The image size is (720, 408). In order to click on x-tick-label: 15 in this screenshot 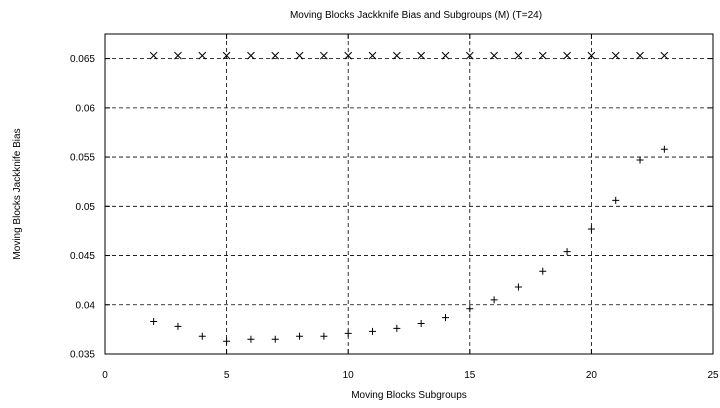, I will do `click(470, 375)`.